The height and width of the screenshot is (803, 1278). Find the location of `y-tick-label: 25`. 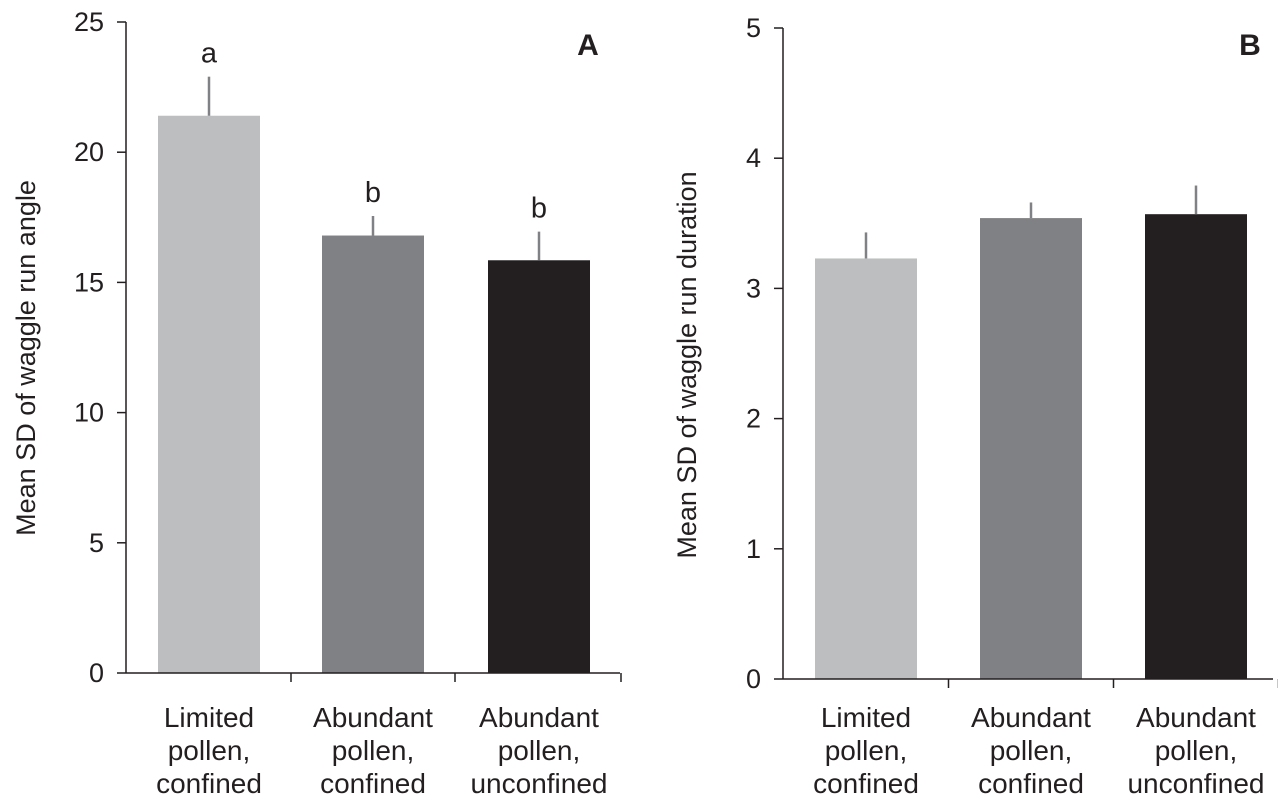

y-tick-label: 25 is located at coordinates (89, 22).